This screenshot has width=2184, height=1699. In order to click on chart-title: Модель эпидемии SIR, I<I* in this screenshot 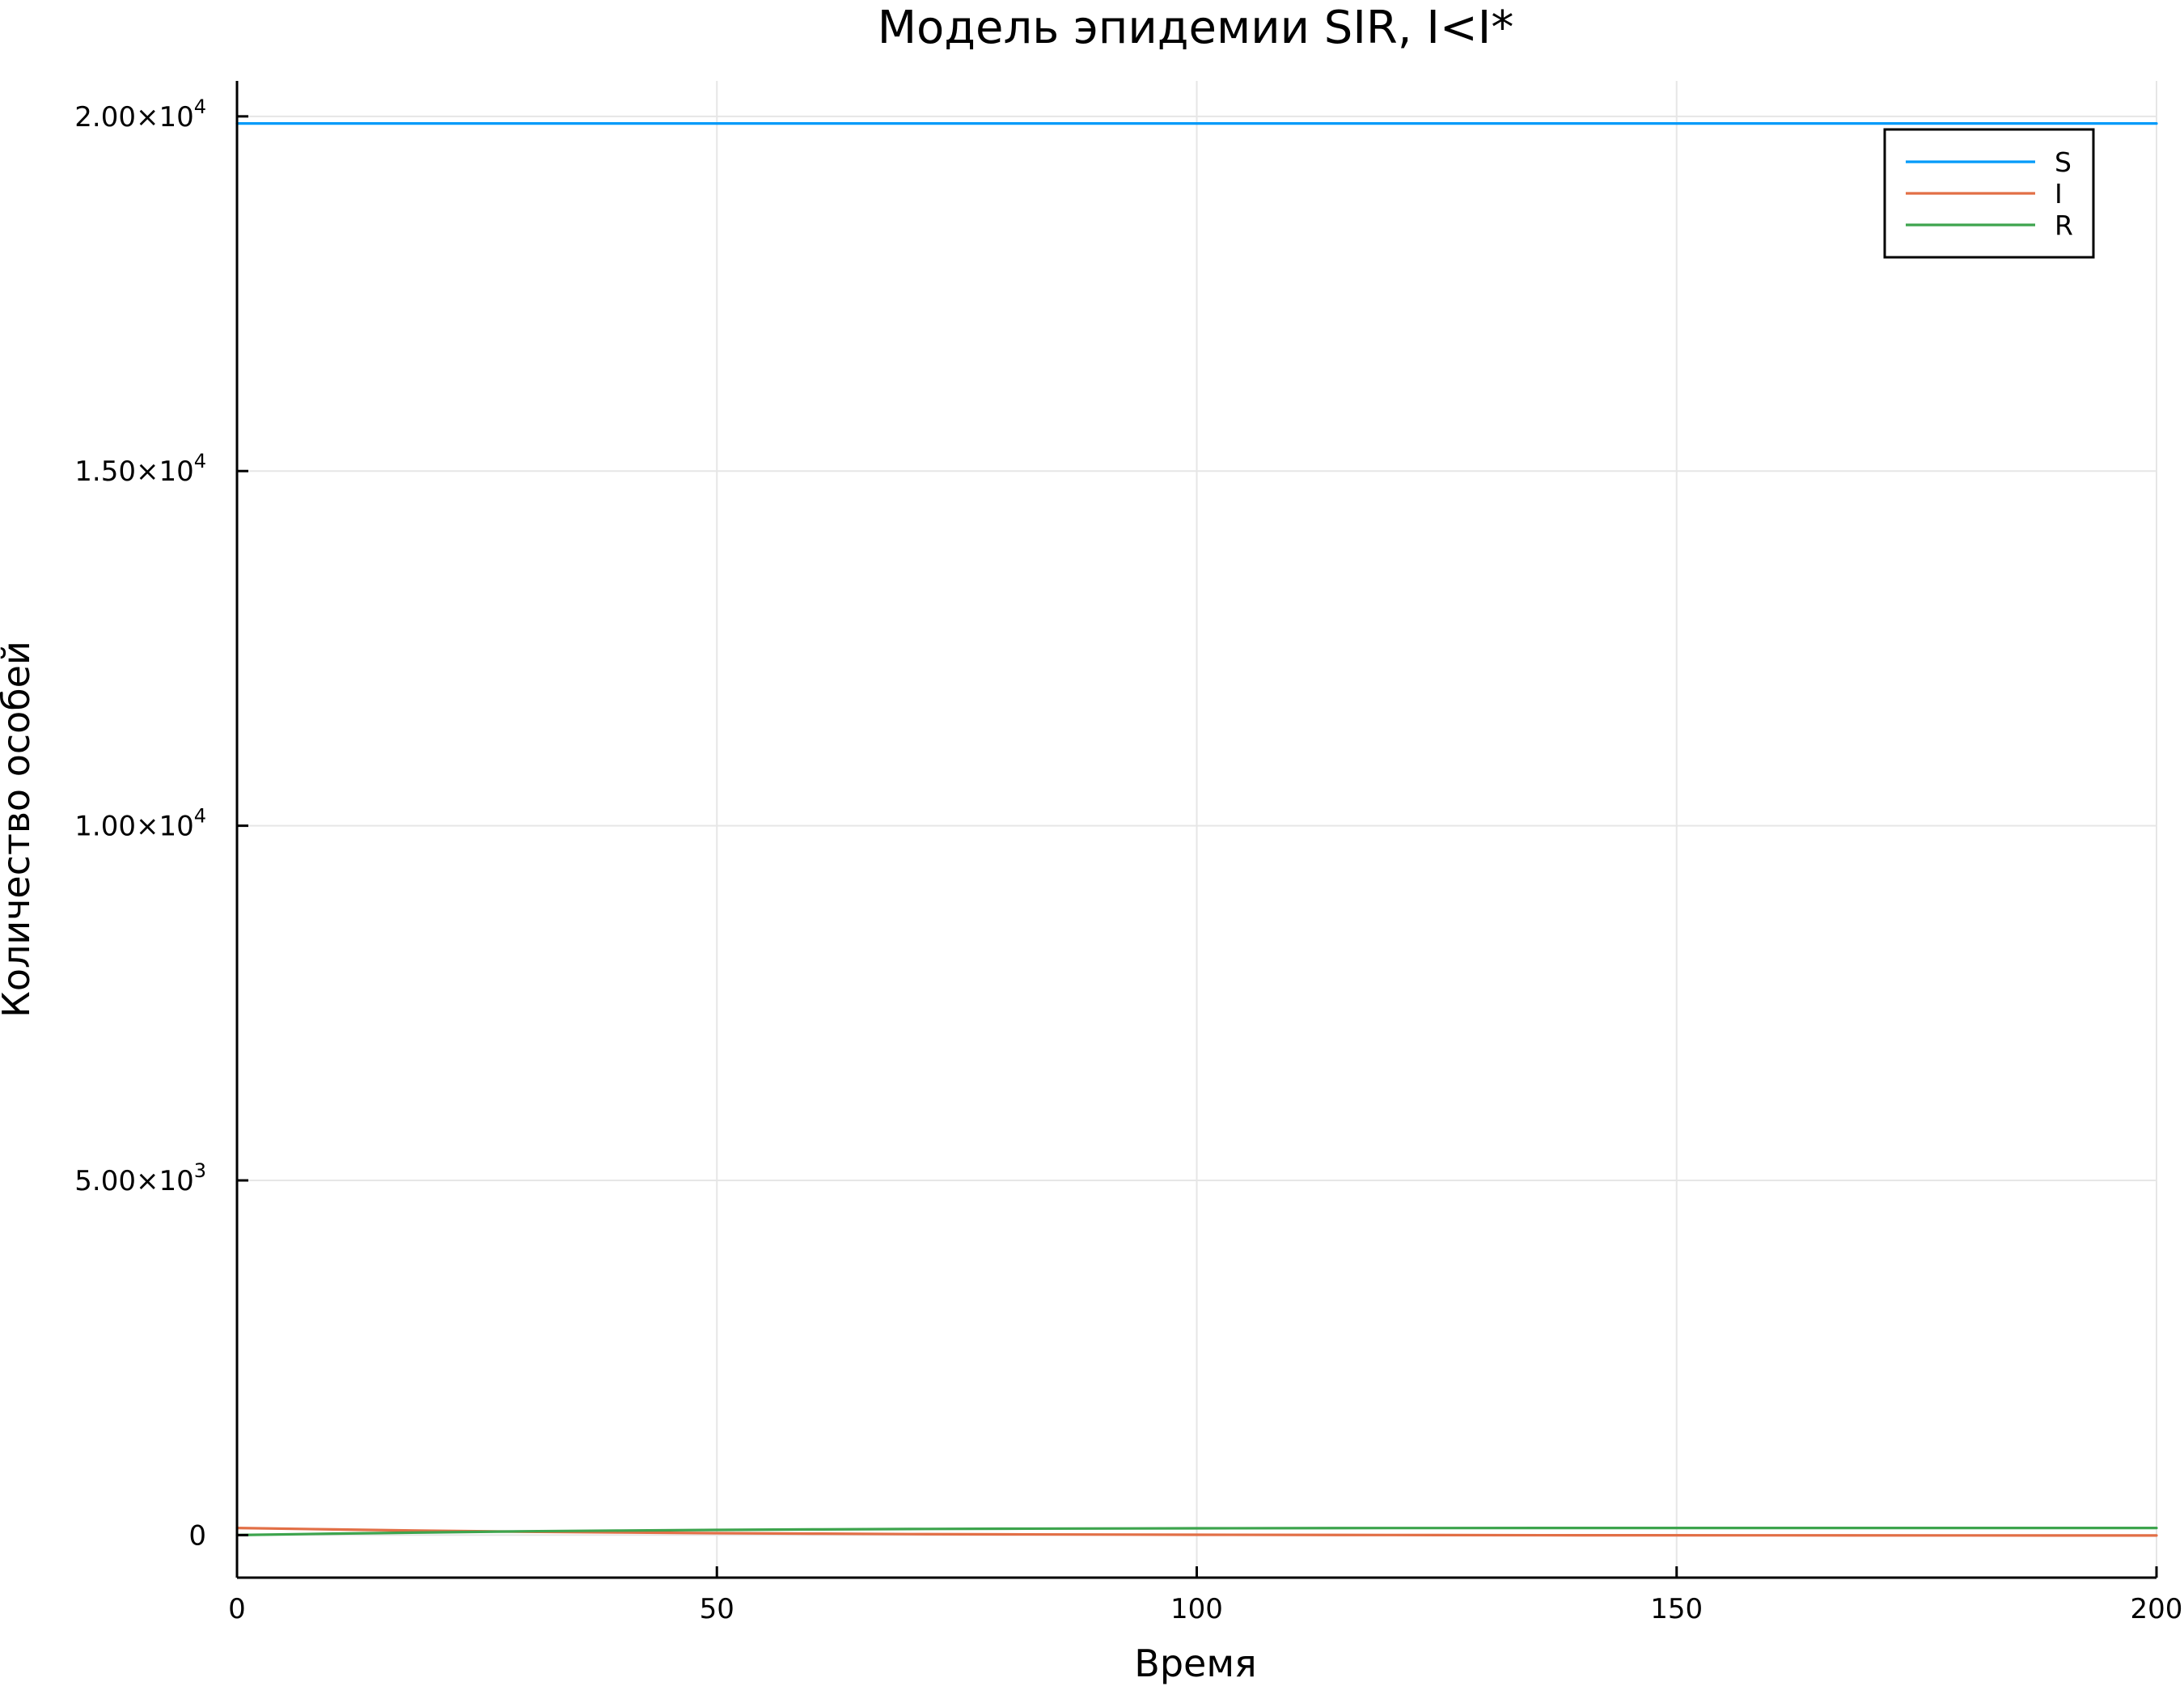, I will do `click(1196, 28)`.